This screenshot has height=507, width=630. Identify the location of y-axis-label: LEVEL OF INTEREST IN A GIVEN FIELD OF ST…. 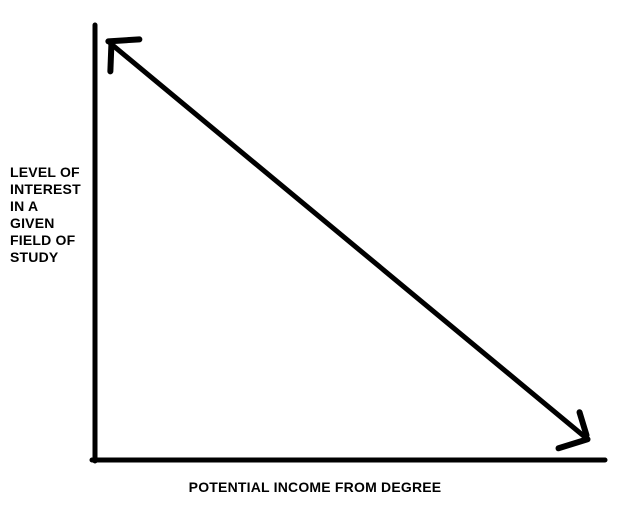
(45, 214).